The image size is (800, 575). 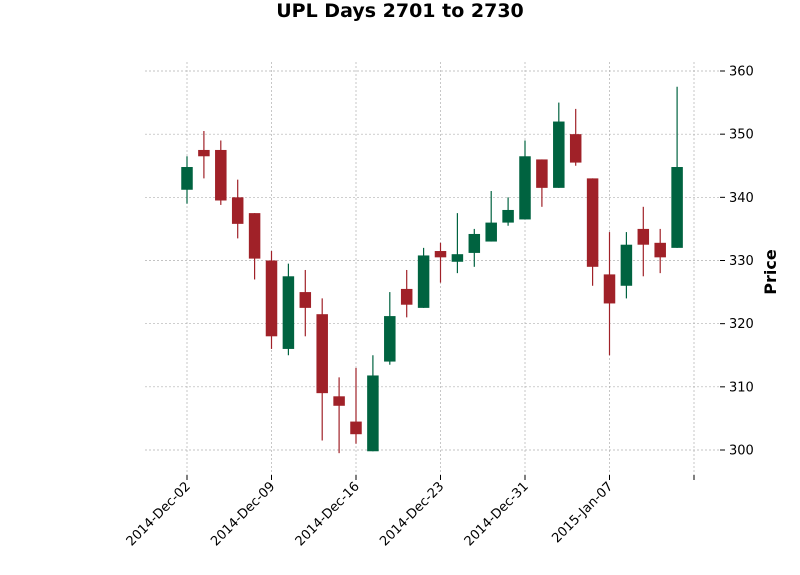 What do you see at coordinates (741, 324) in the screenshot?
I see `y-tick-label: 320` at bounding box center [741, 324].